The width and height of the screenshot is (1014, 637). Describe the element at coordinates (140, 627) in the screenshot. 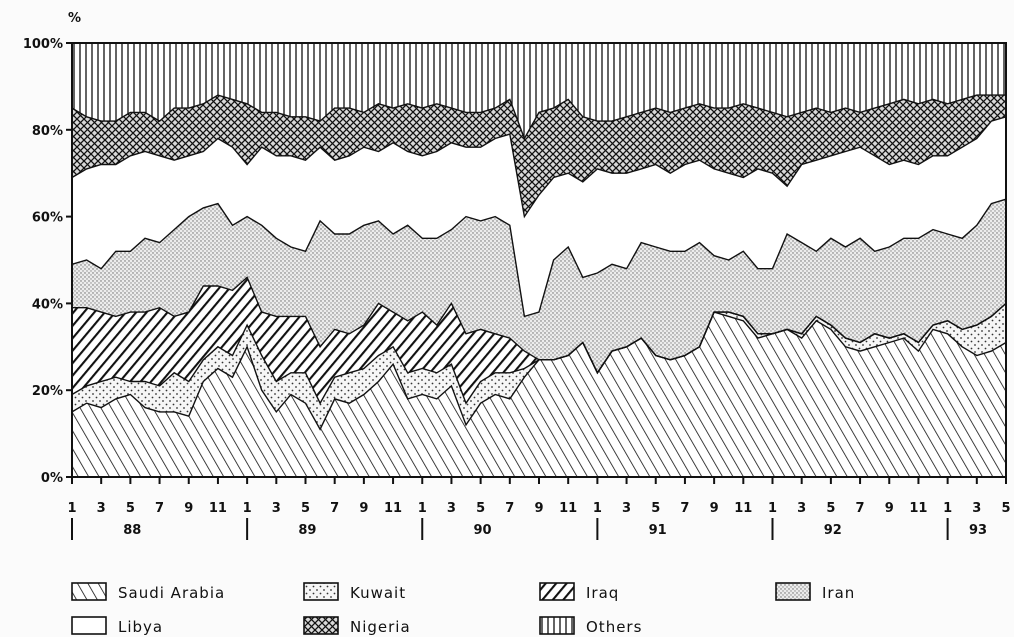

I see `legend-label: Libya` at that location.